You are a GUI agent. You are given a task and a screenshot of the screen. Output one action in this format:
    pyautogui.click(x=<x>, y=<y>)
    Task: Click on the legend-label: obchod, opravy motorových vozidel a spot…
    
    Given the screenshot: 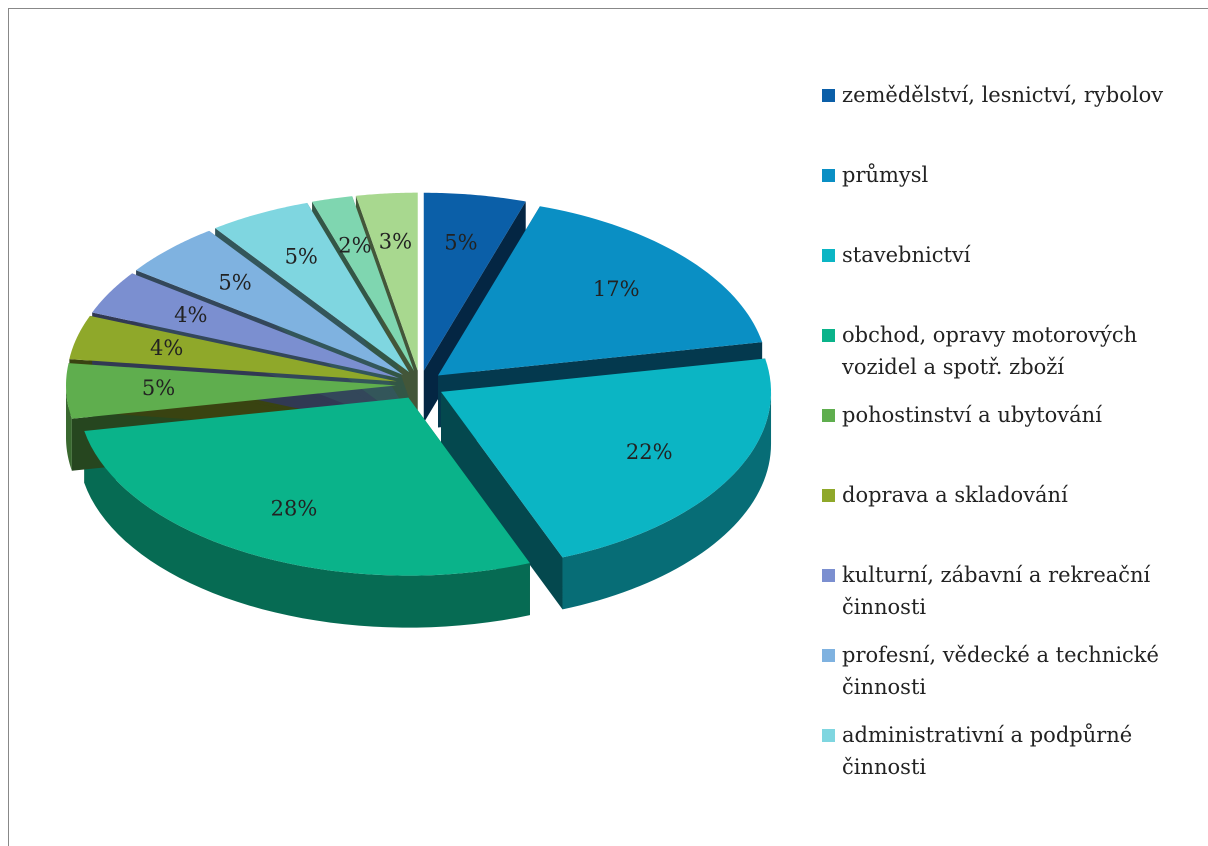 What is the action you would take?
    pyautogui.click(x=990, y=351)
    